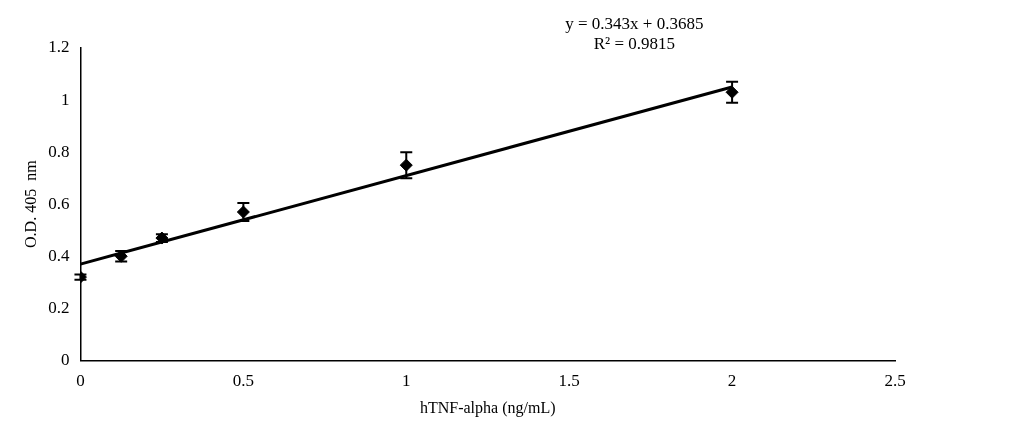 The width and height of the screenshot is (1013, 435). Describe the element at coordinates (65, 99) in the screenshot. I see `y-tick-label: 1` at that location.